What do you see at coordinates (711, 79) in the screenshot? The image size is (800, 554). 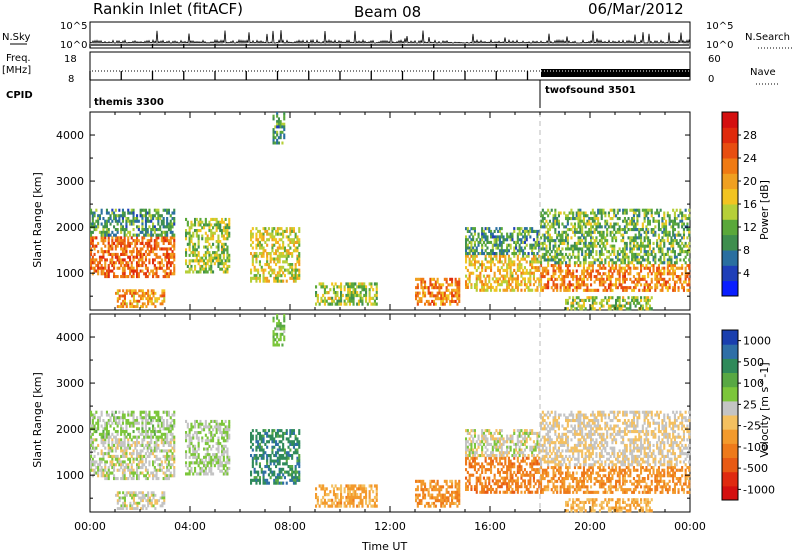 I see `nave-right-tick-bottom: 0` at bounding box center [711, 79].